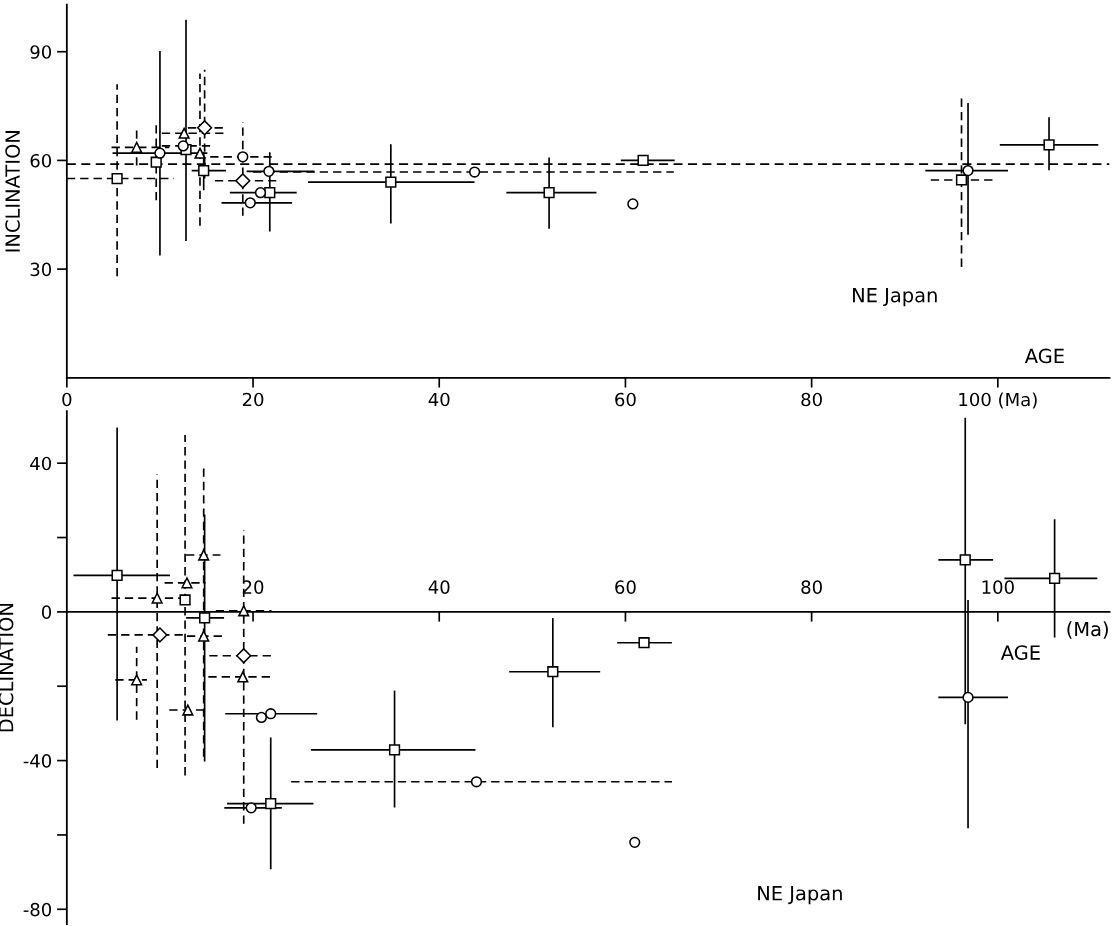  What do you see at coordinates (998, 587) in the screenshot?
I see `x-tick-label: 100` at bounding box center [998, 587].